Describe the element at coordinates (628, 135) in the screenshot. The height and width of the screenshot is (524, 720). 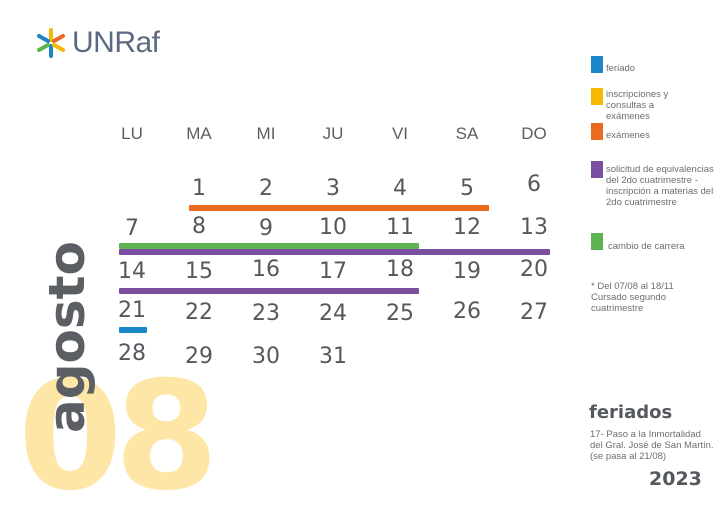
I see `legend-label-examenes: exámenes` at that location.